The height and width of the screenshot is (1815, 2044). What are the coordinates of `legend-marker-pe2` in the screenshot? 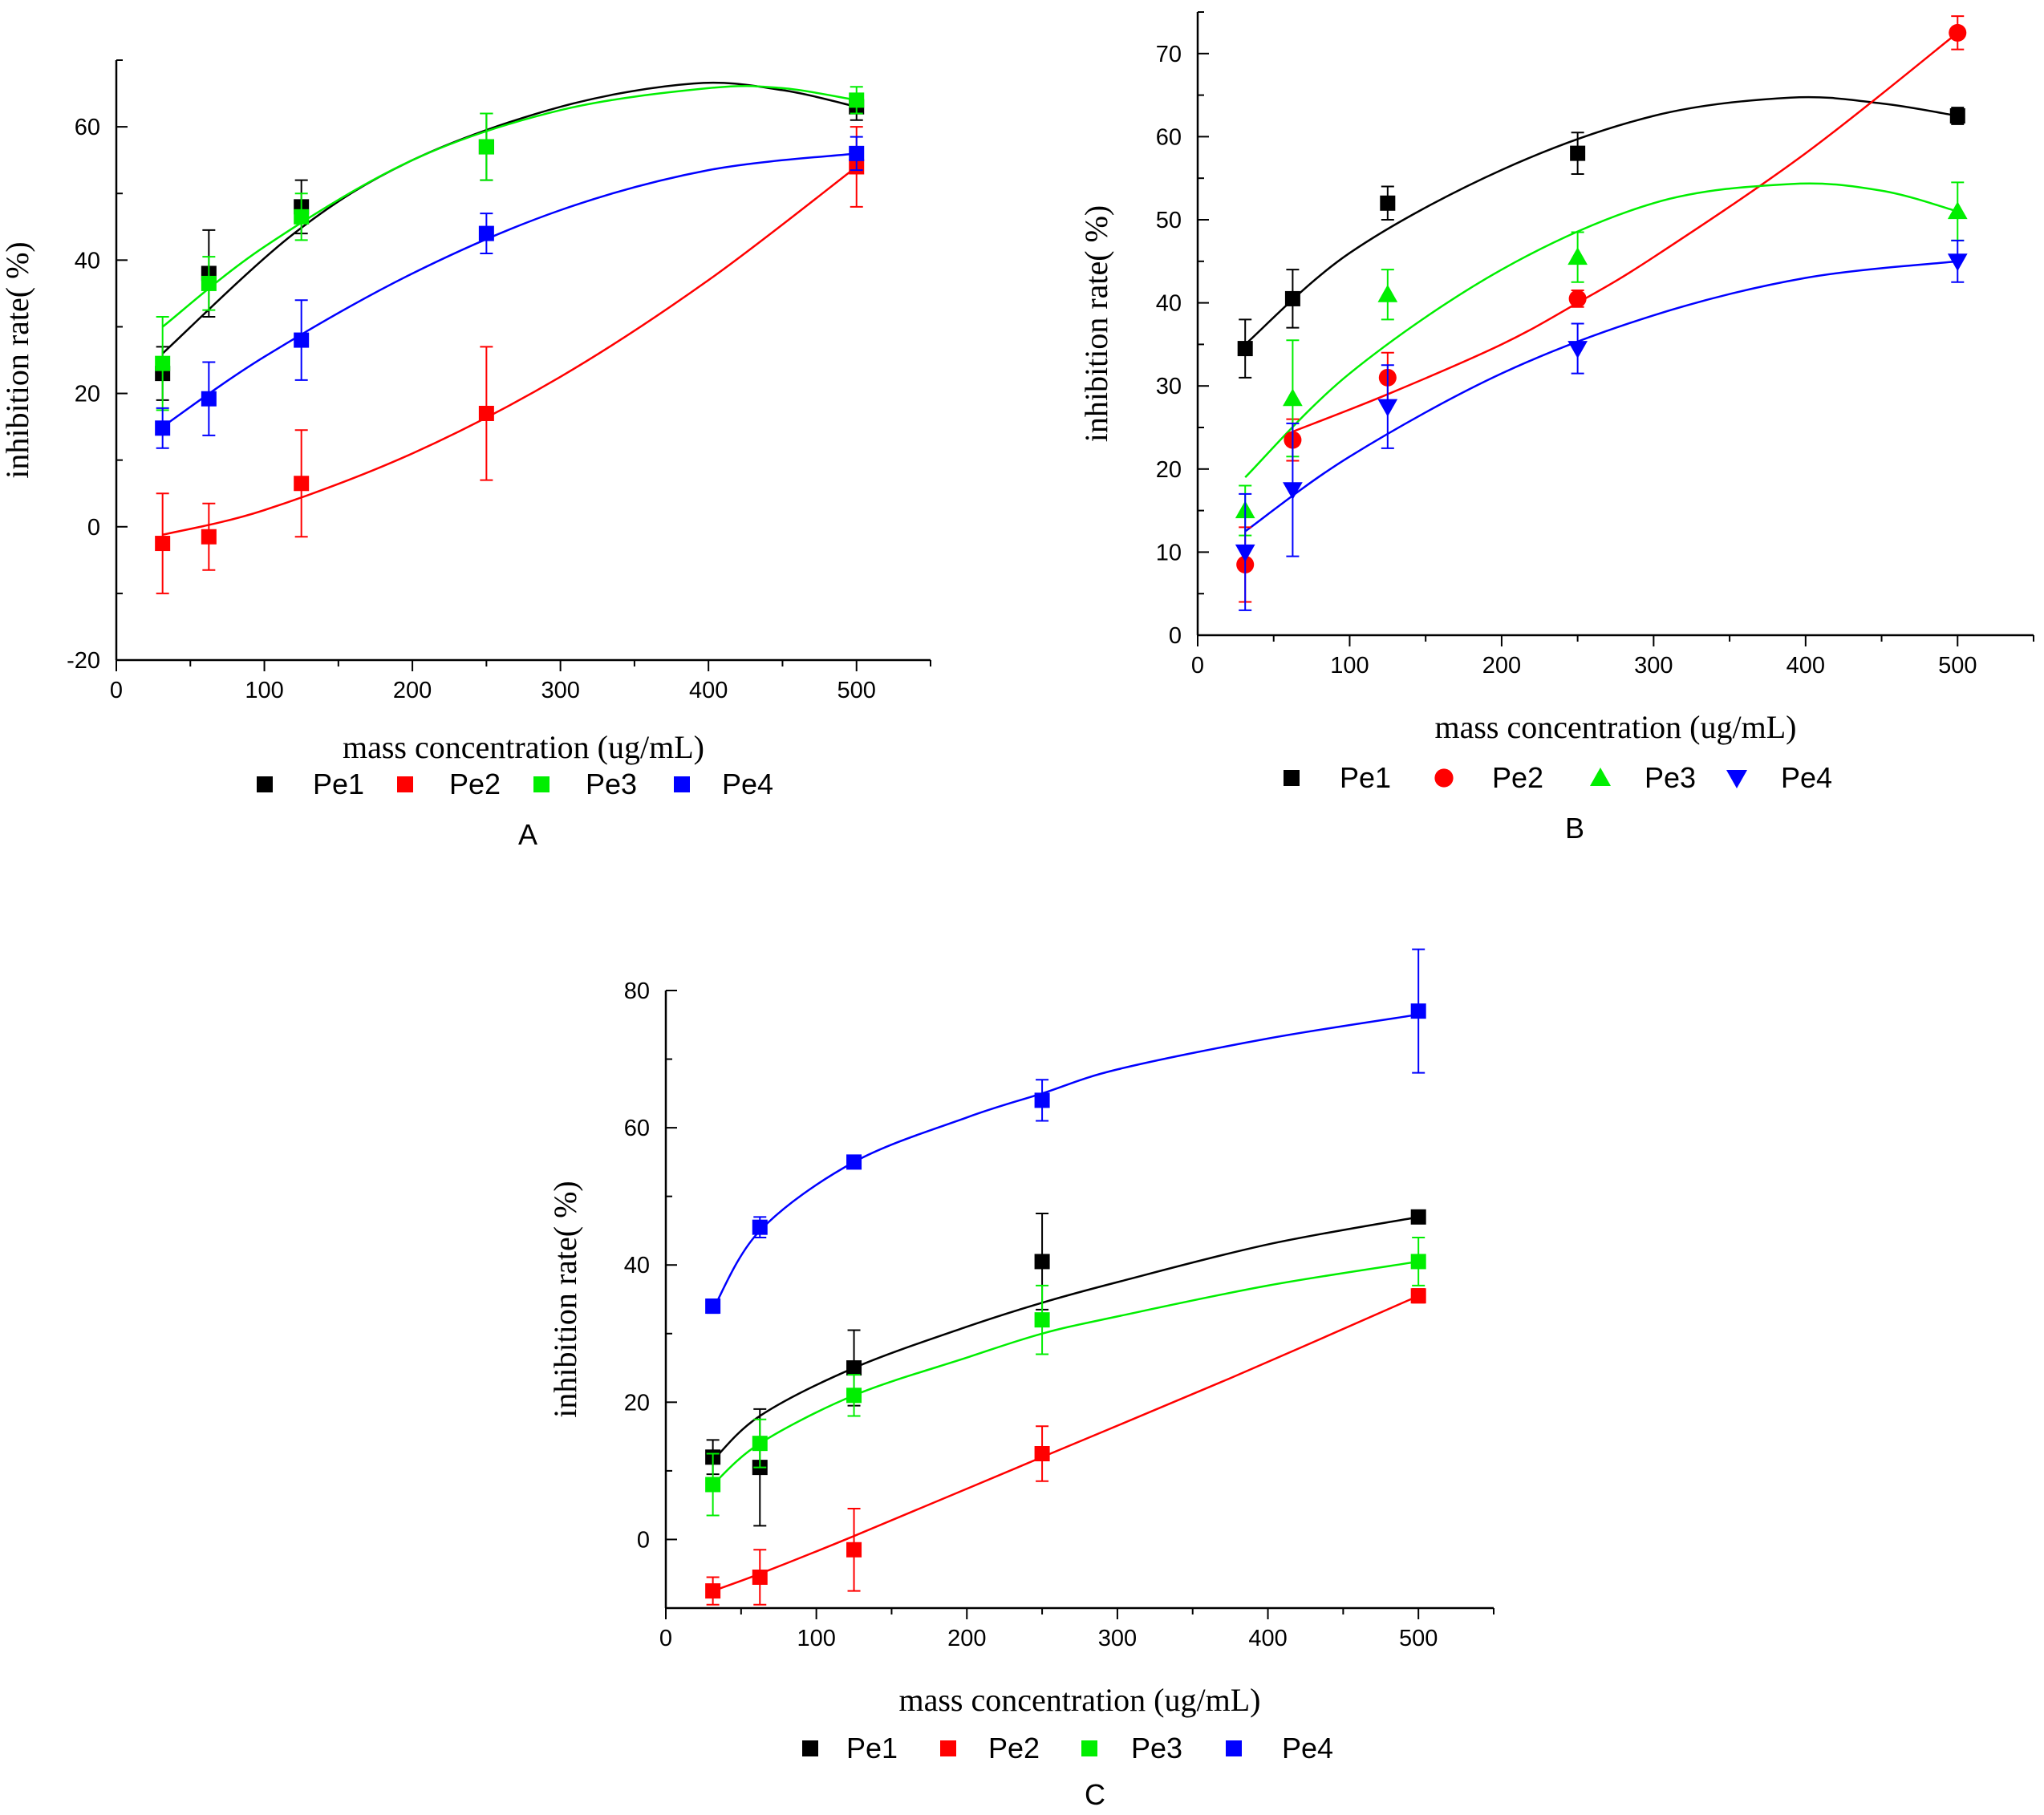 It's located at (1444, 778).